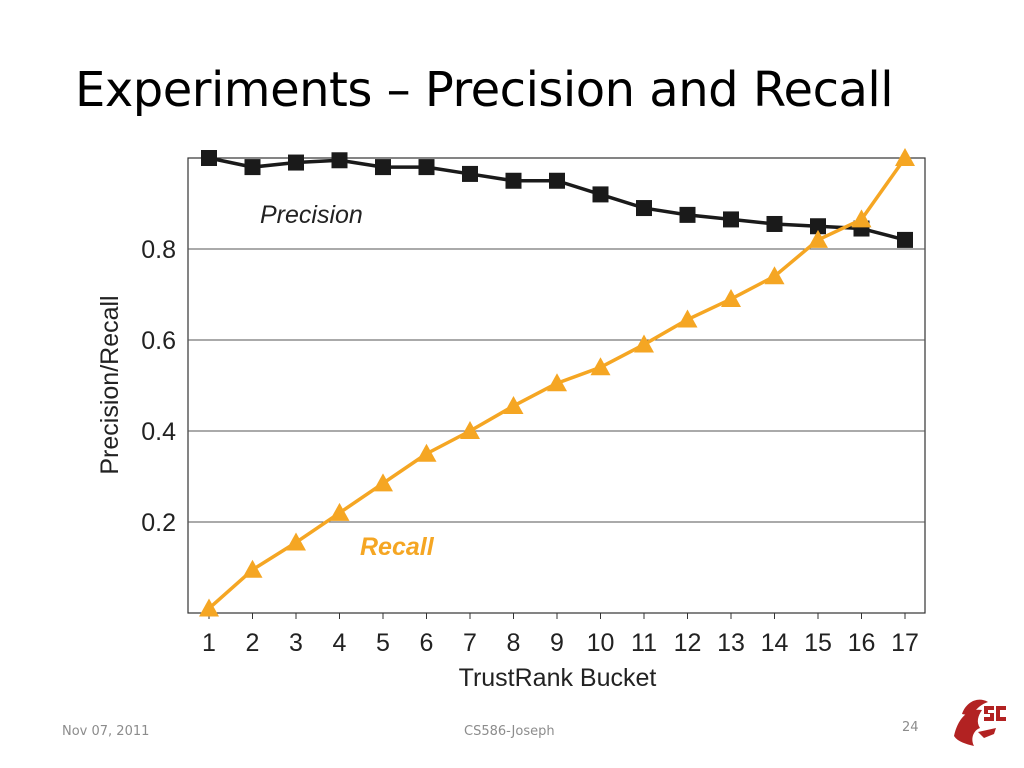  What do you see at coordinates (601, 643) in the screenshot?
I see `x-tick-label: 10` at bounding box center [601, 643].